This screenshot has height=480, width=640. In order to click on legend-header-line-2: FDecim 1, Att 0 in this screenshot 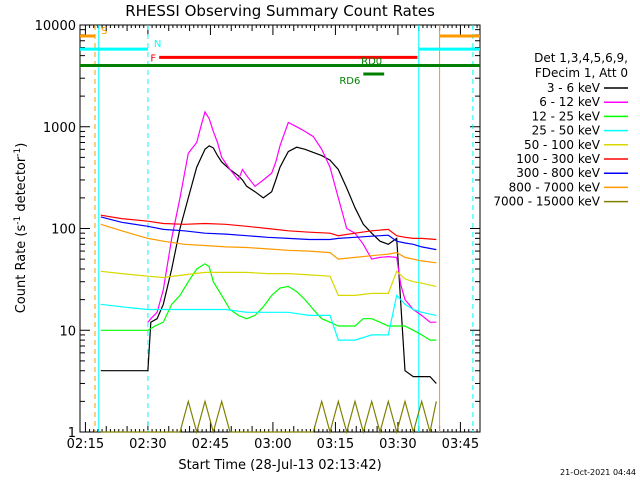, I will do `click(581, 73)`.